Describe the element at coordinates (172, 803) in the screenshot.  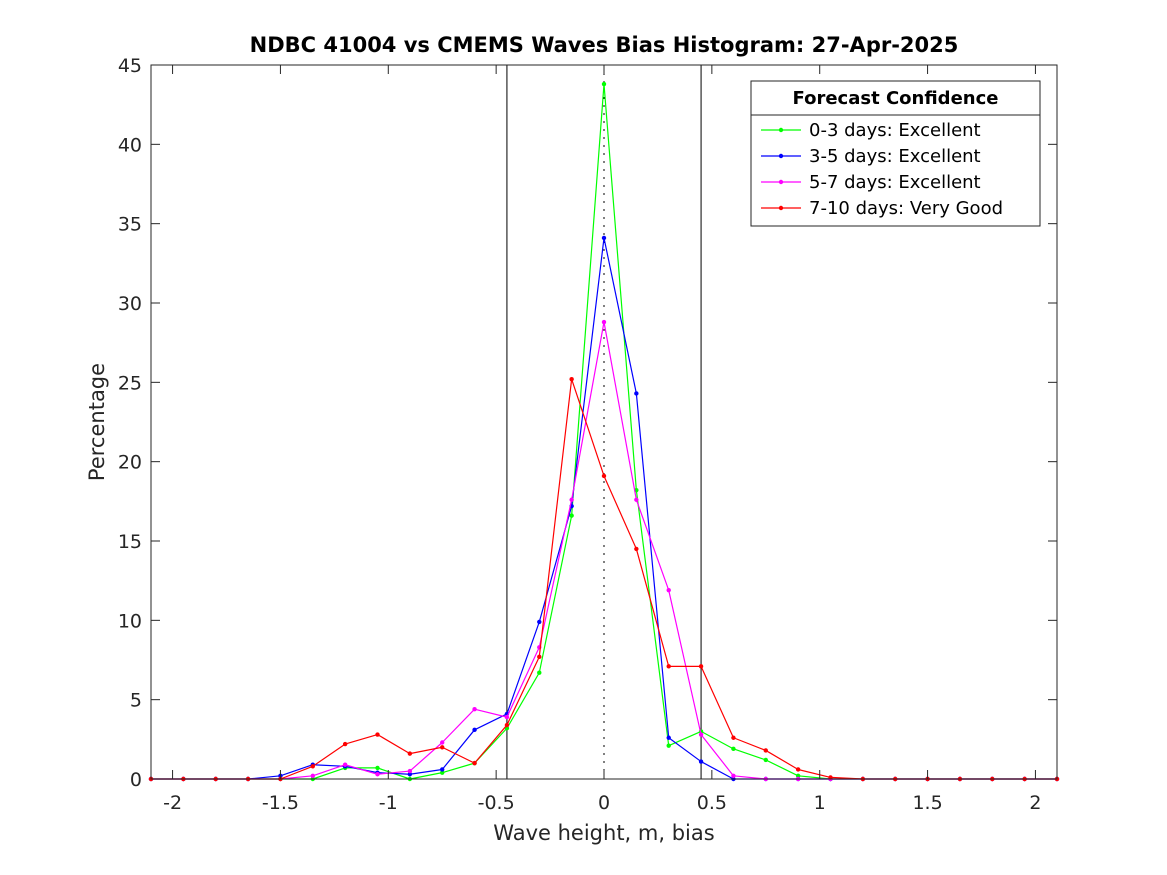
I see `x-tick-label: -2` at that location.